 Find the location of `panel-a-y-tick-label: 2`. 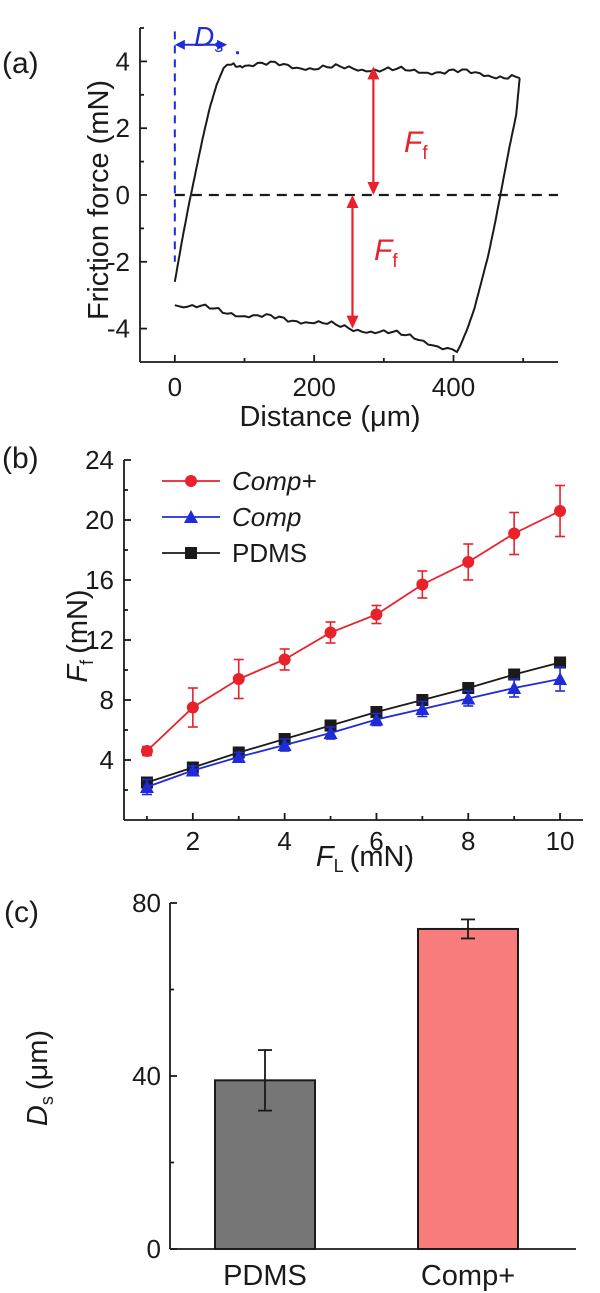

panel-a-y-tick-label: 2 is located at coordinates (123, 128).